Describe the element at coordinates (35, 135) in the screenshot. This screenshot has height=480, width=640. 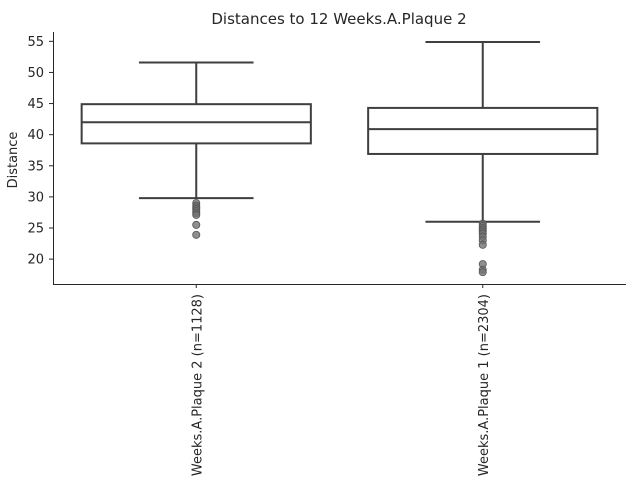
I see `y-tick-label: 40` at that location.